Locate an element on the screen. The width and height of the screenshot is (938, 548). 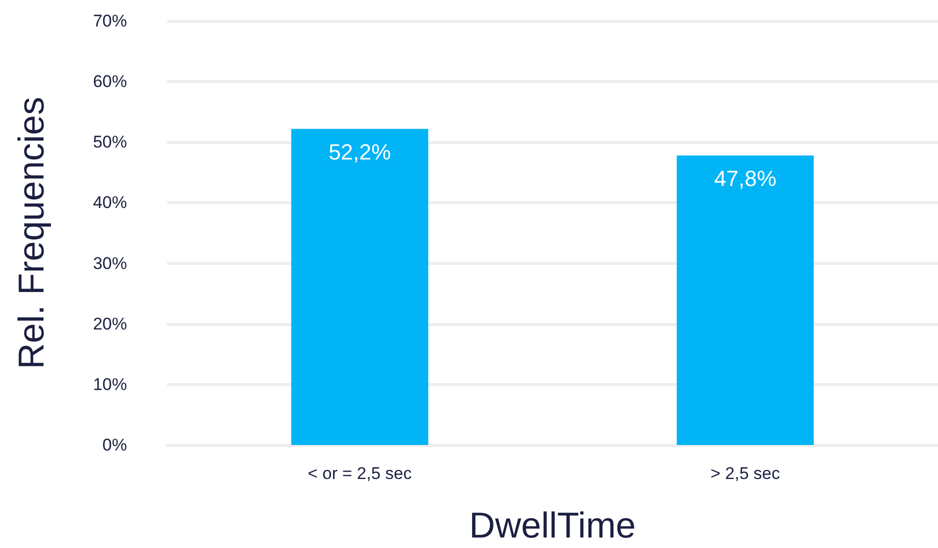
data-label: 52,2% is located at coordinates (359, 151).